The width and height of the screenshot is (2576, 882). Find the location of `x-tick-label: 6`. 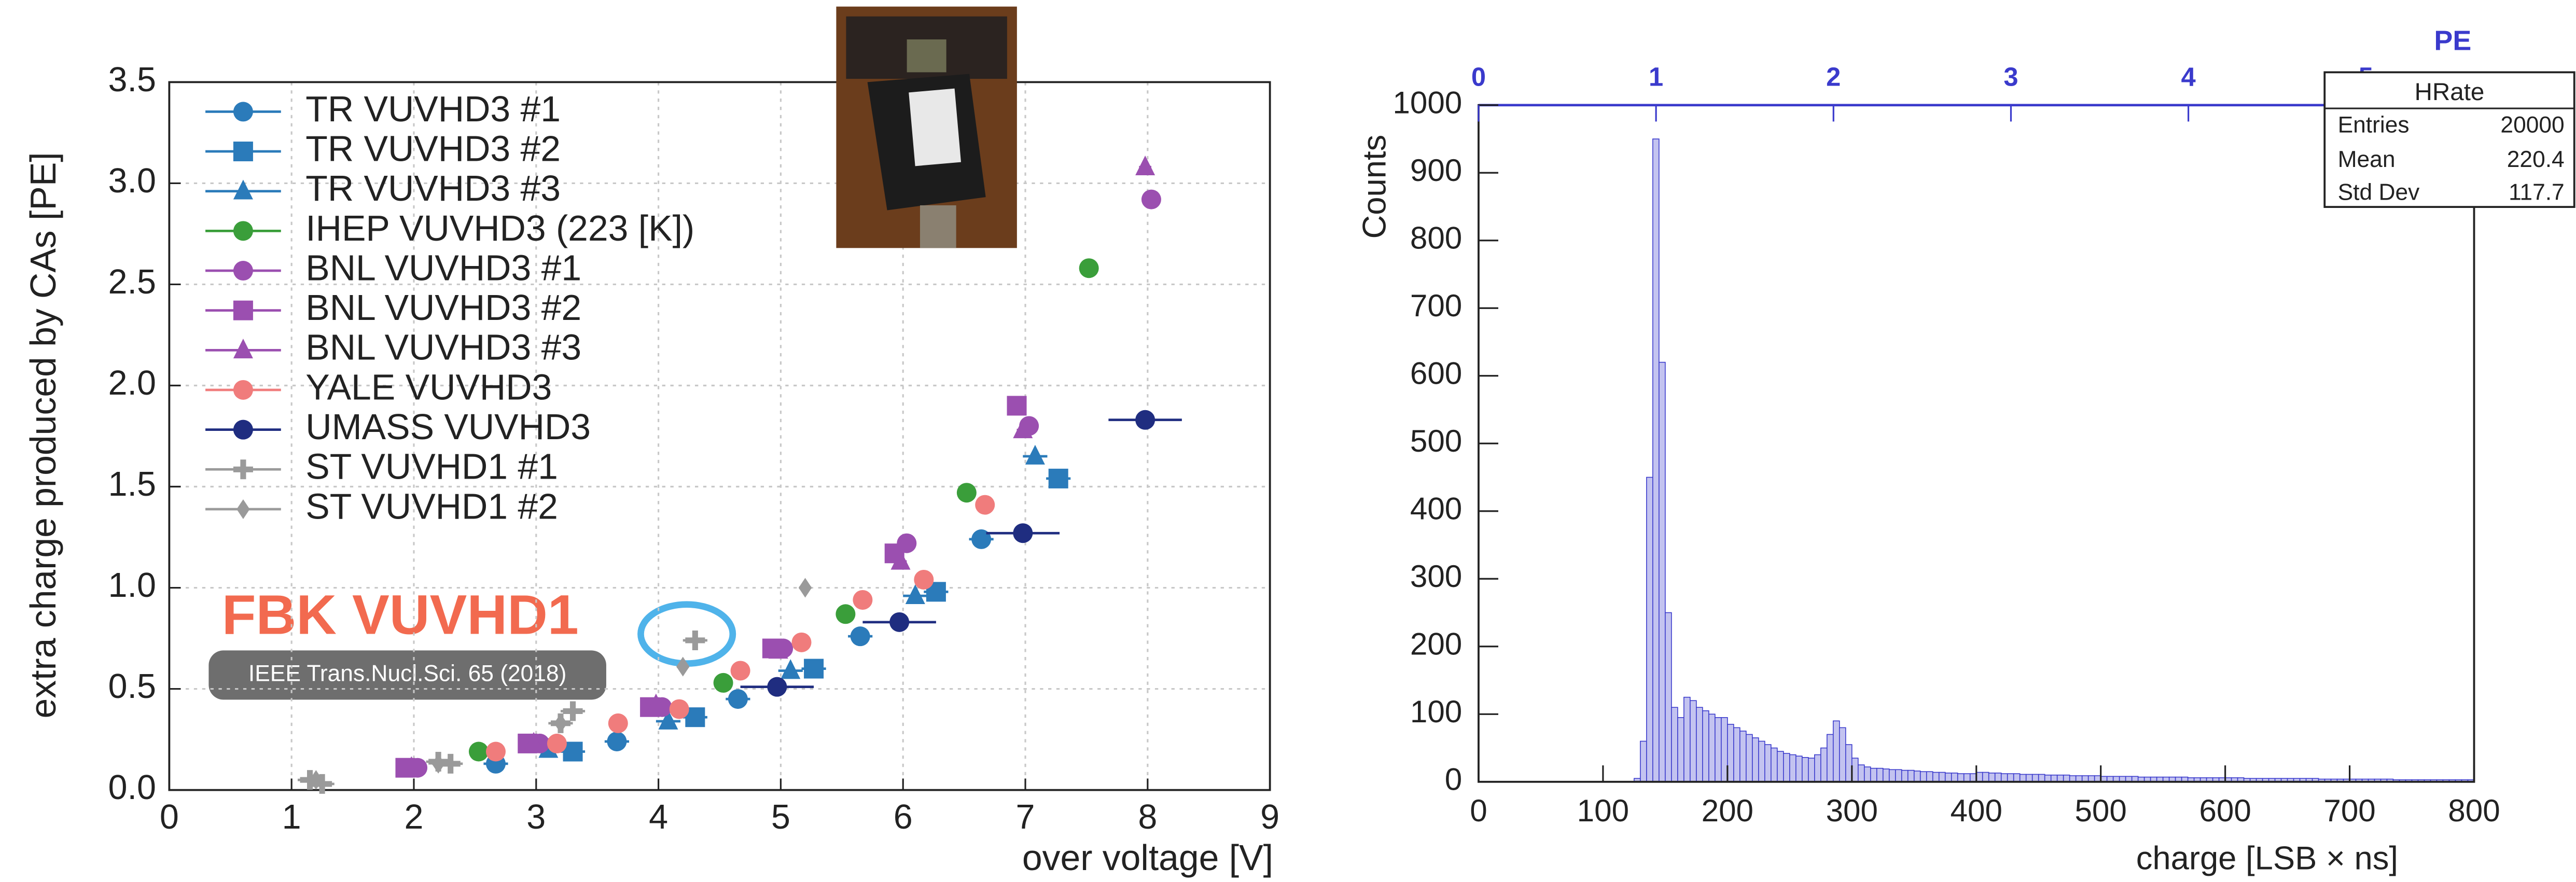

x-tick-label: 6 is located at coordinates (903, 817).